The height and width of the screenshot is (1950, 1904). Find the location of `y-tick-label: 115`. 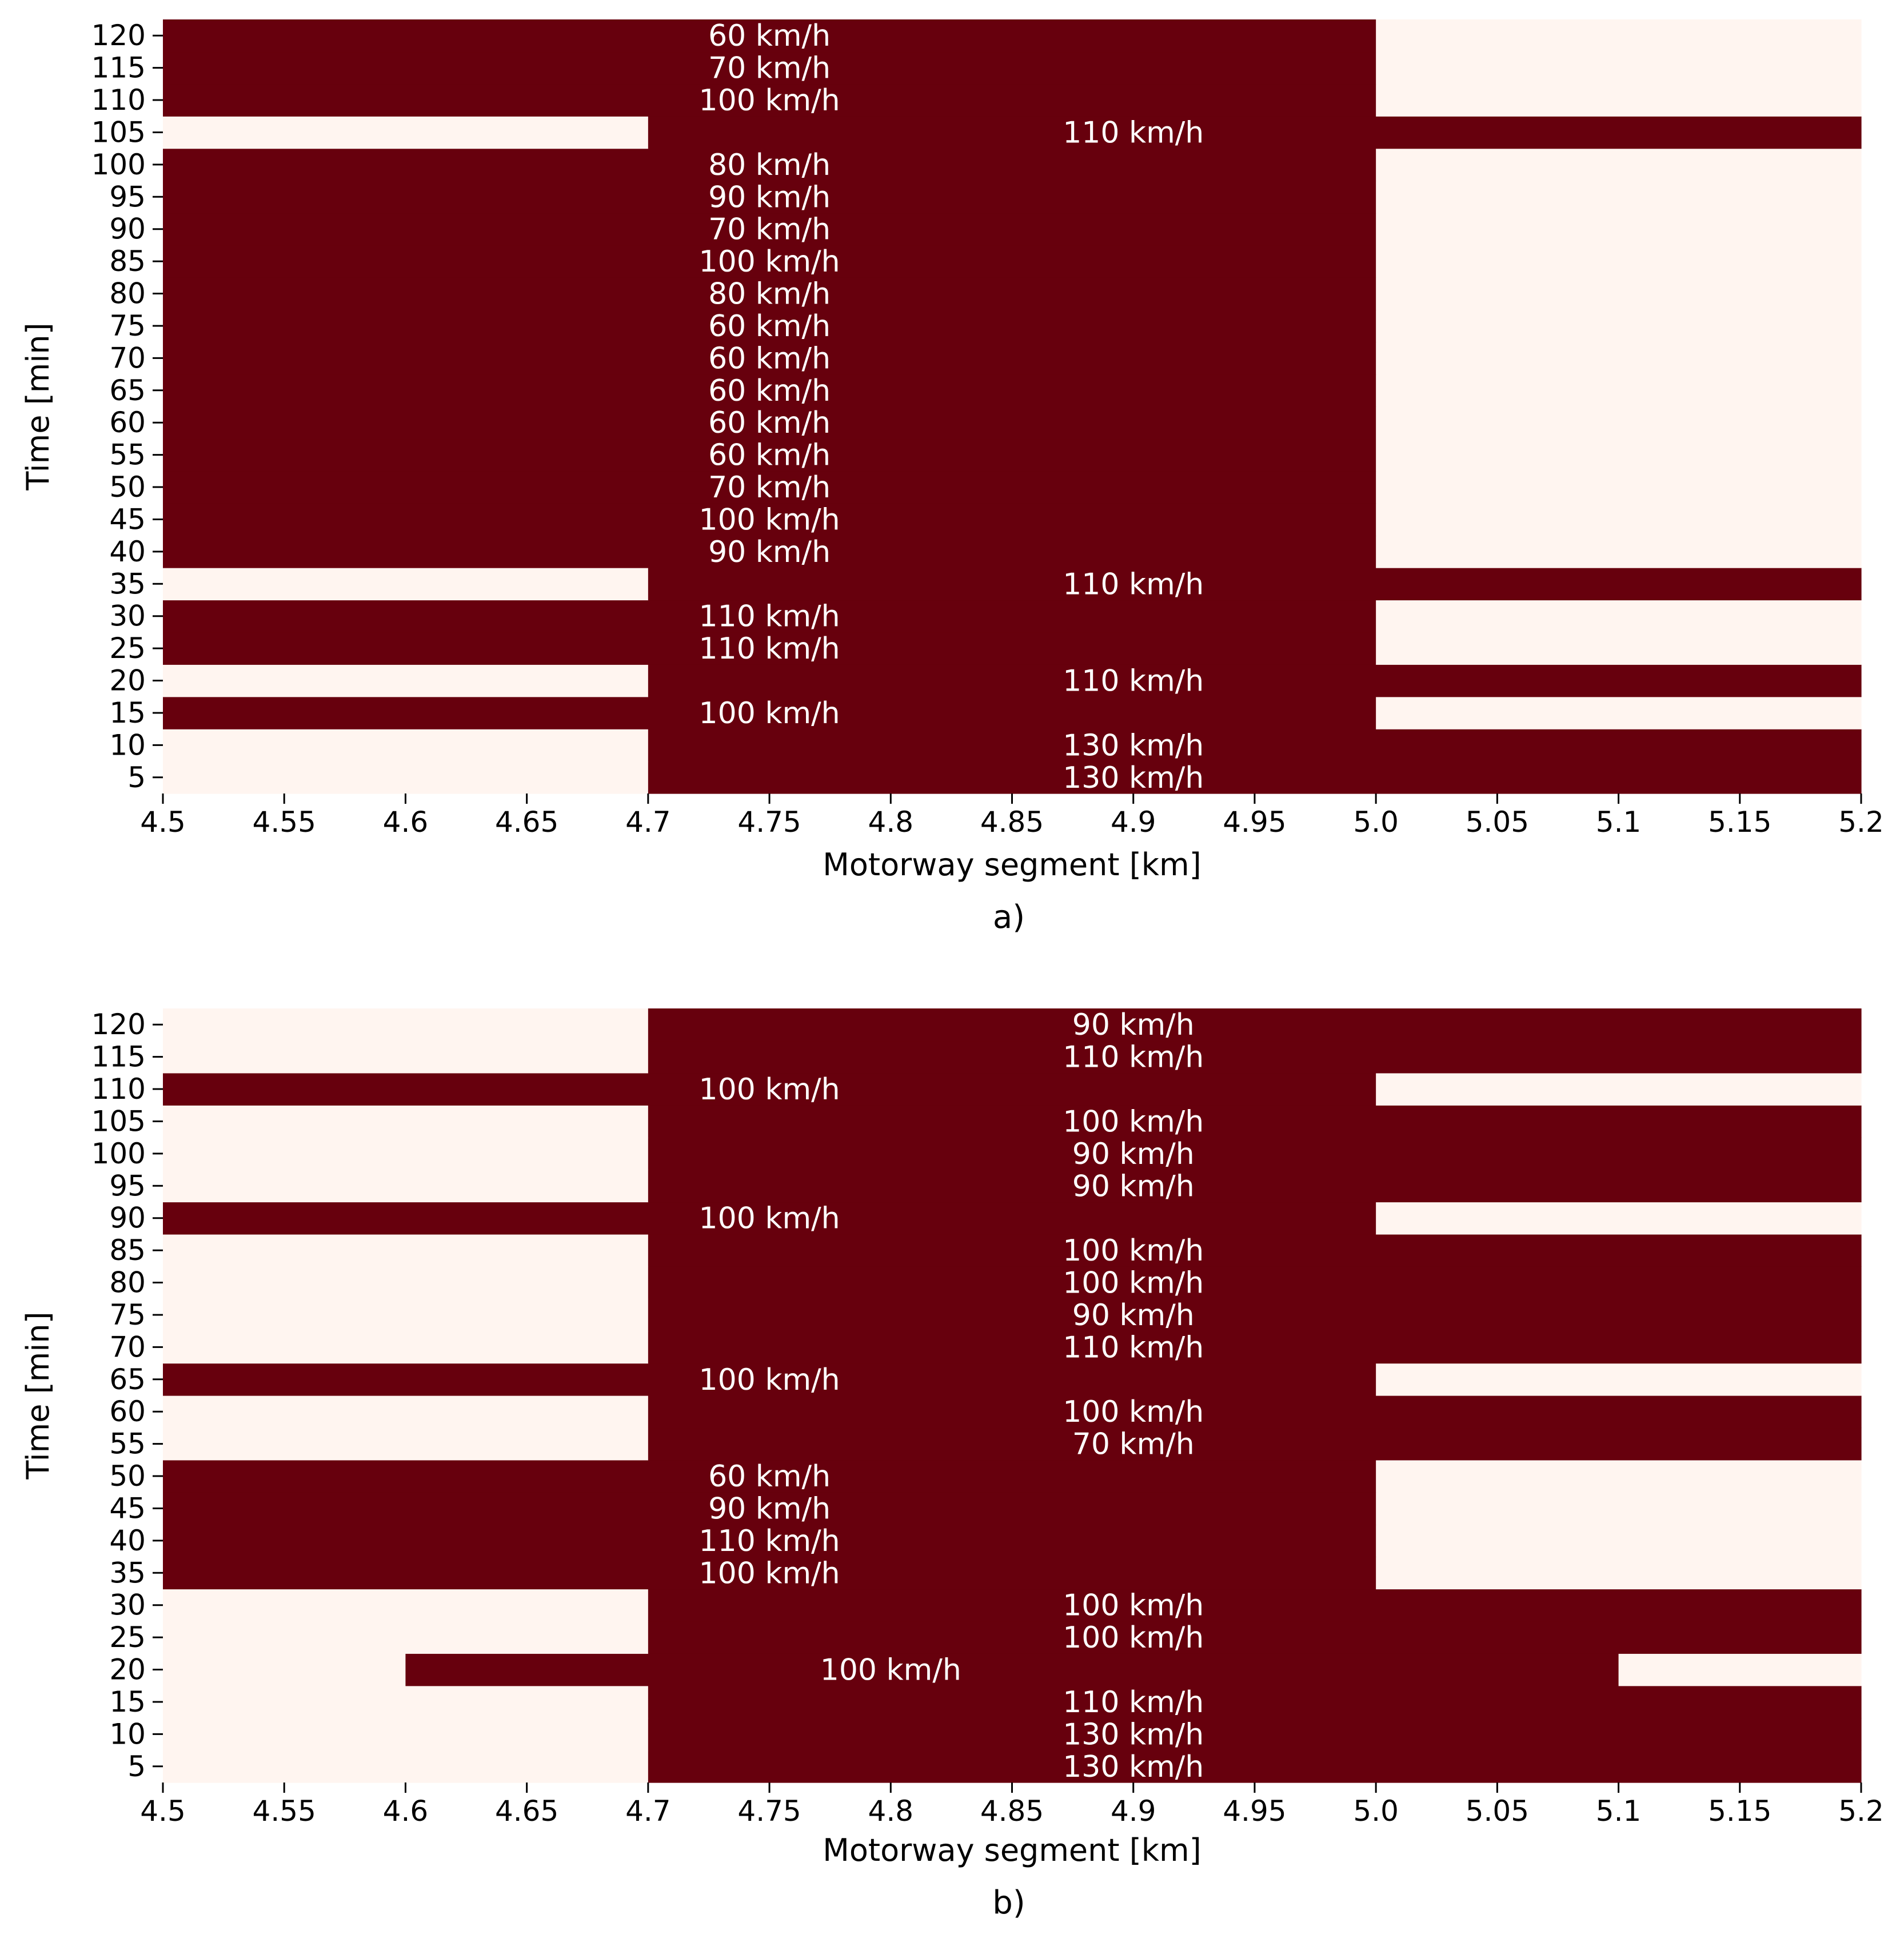

y-tick-label: 115 is located at coordinates (118, 68).